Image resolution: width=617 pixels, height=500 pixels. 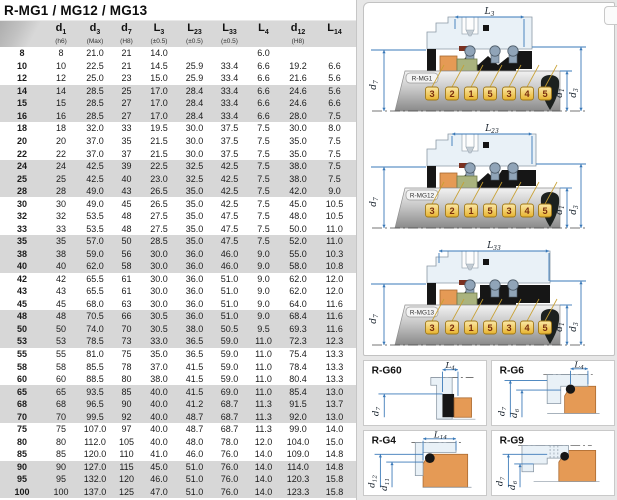 What do you see at coordinates (21, 316) in the screenshot?
I see `row-size-label: 48` at bounding box center [21, 316].